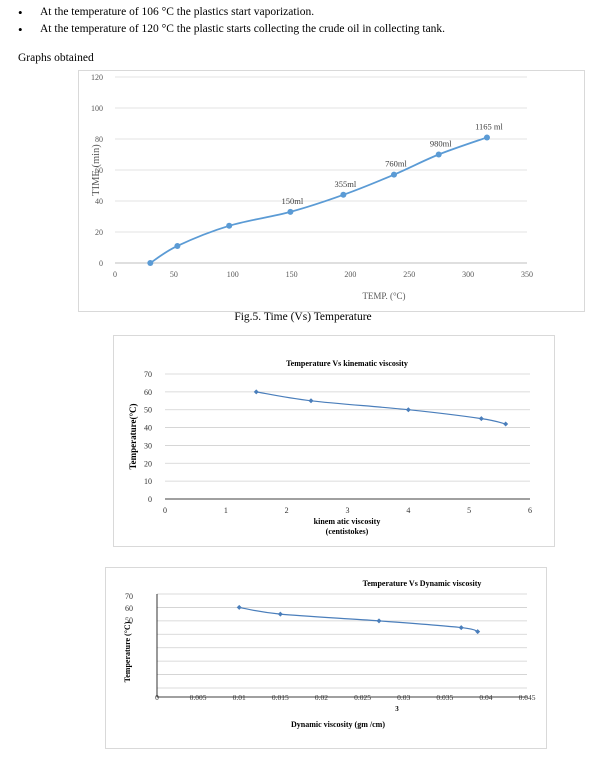  Describe the element at coordinates (527, 274) in the screenshot. I see `x-tick-label-7: 350` at that location.